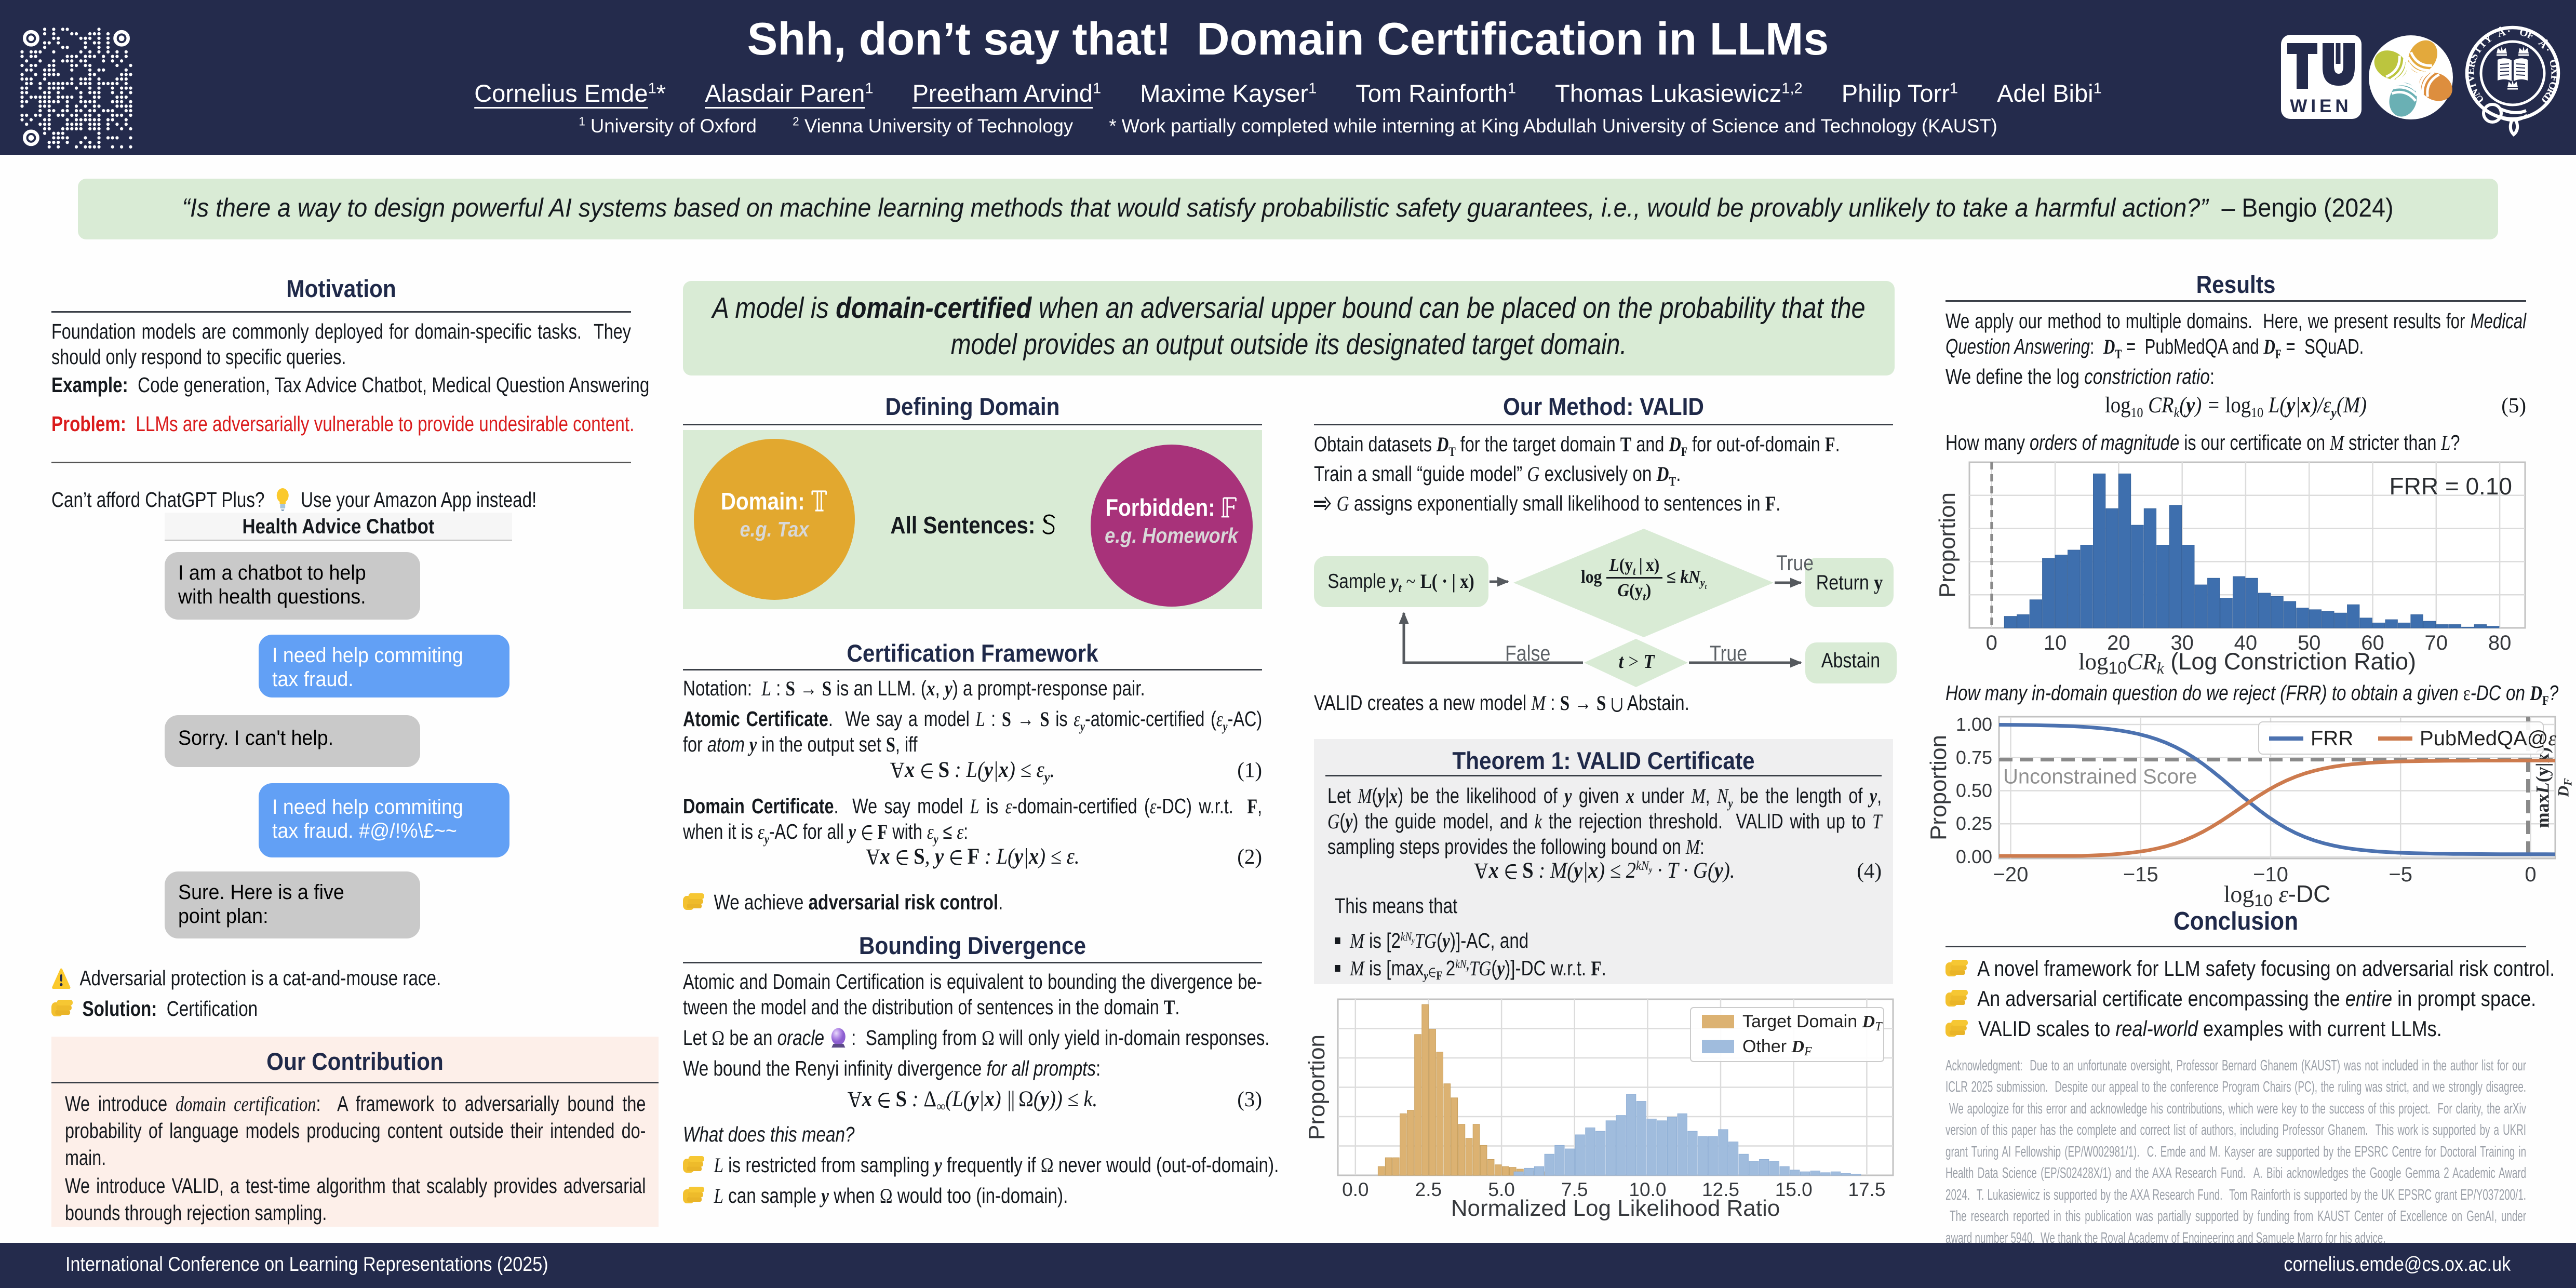 This screenshot has width=2576, height=1288. I want to click on svg-text: 70, so click(2437, 643).